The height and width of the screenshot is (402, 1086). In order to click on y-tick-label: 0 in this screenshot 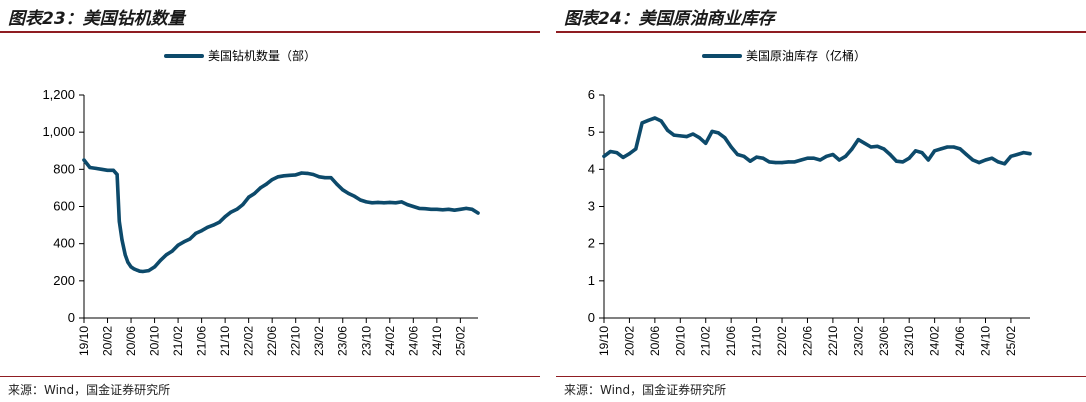, I will do `click(591, 317)`.